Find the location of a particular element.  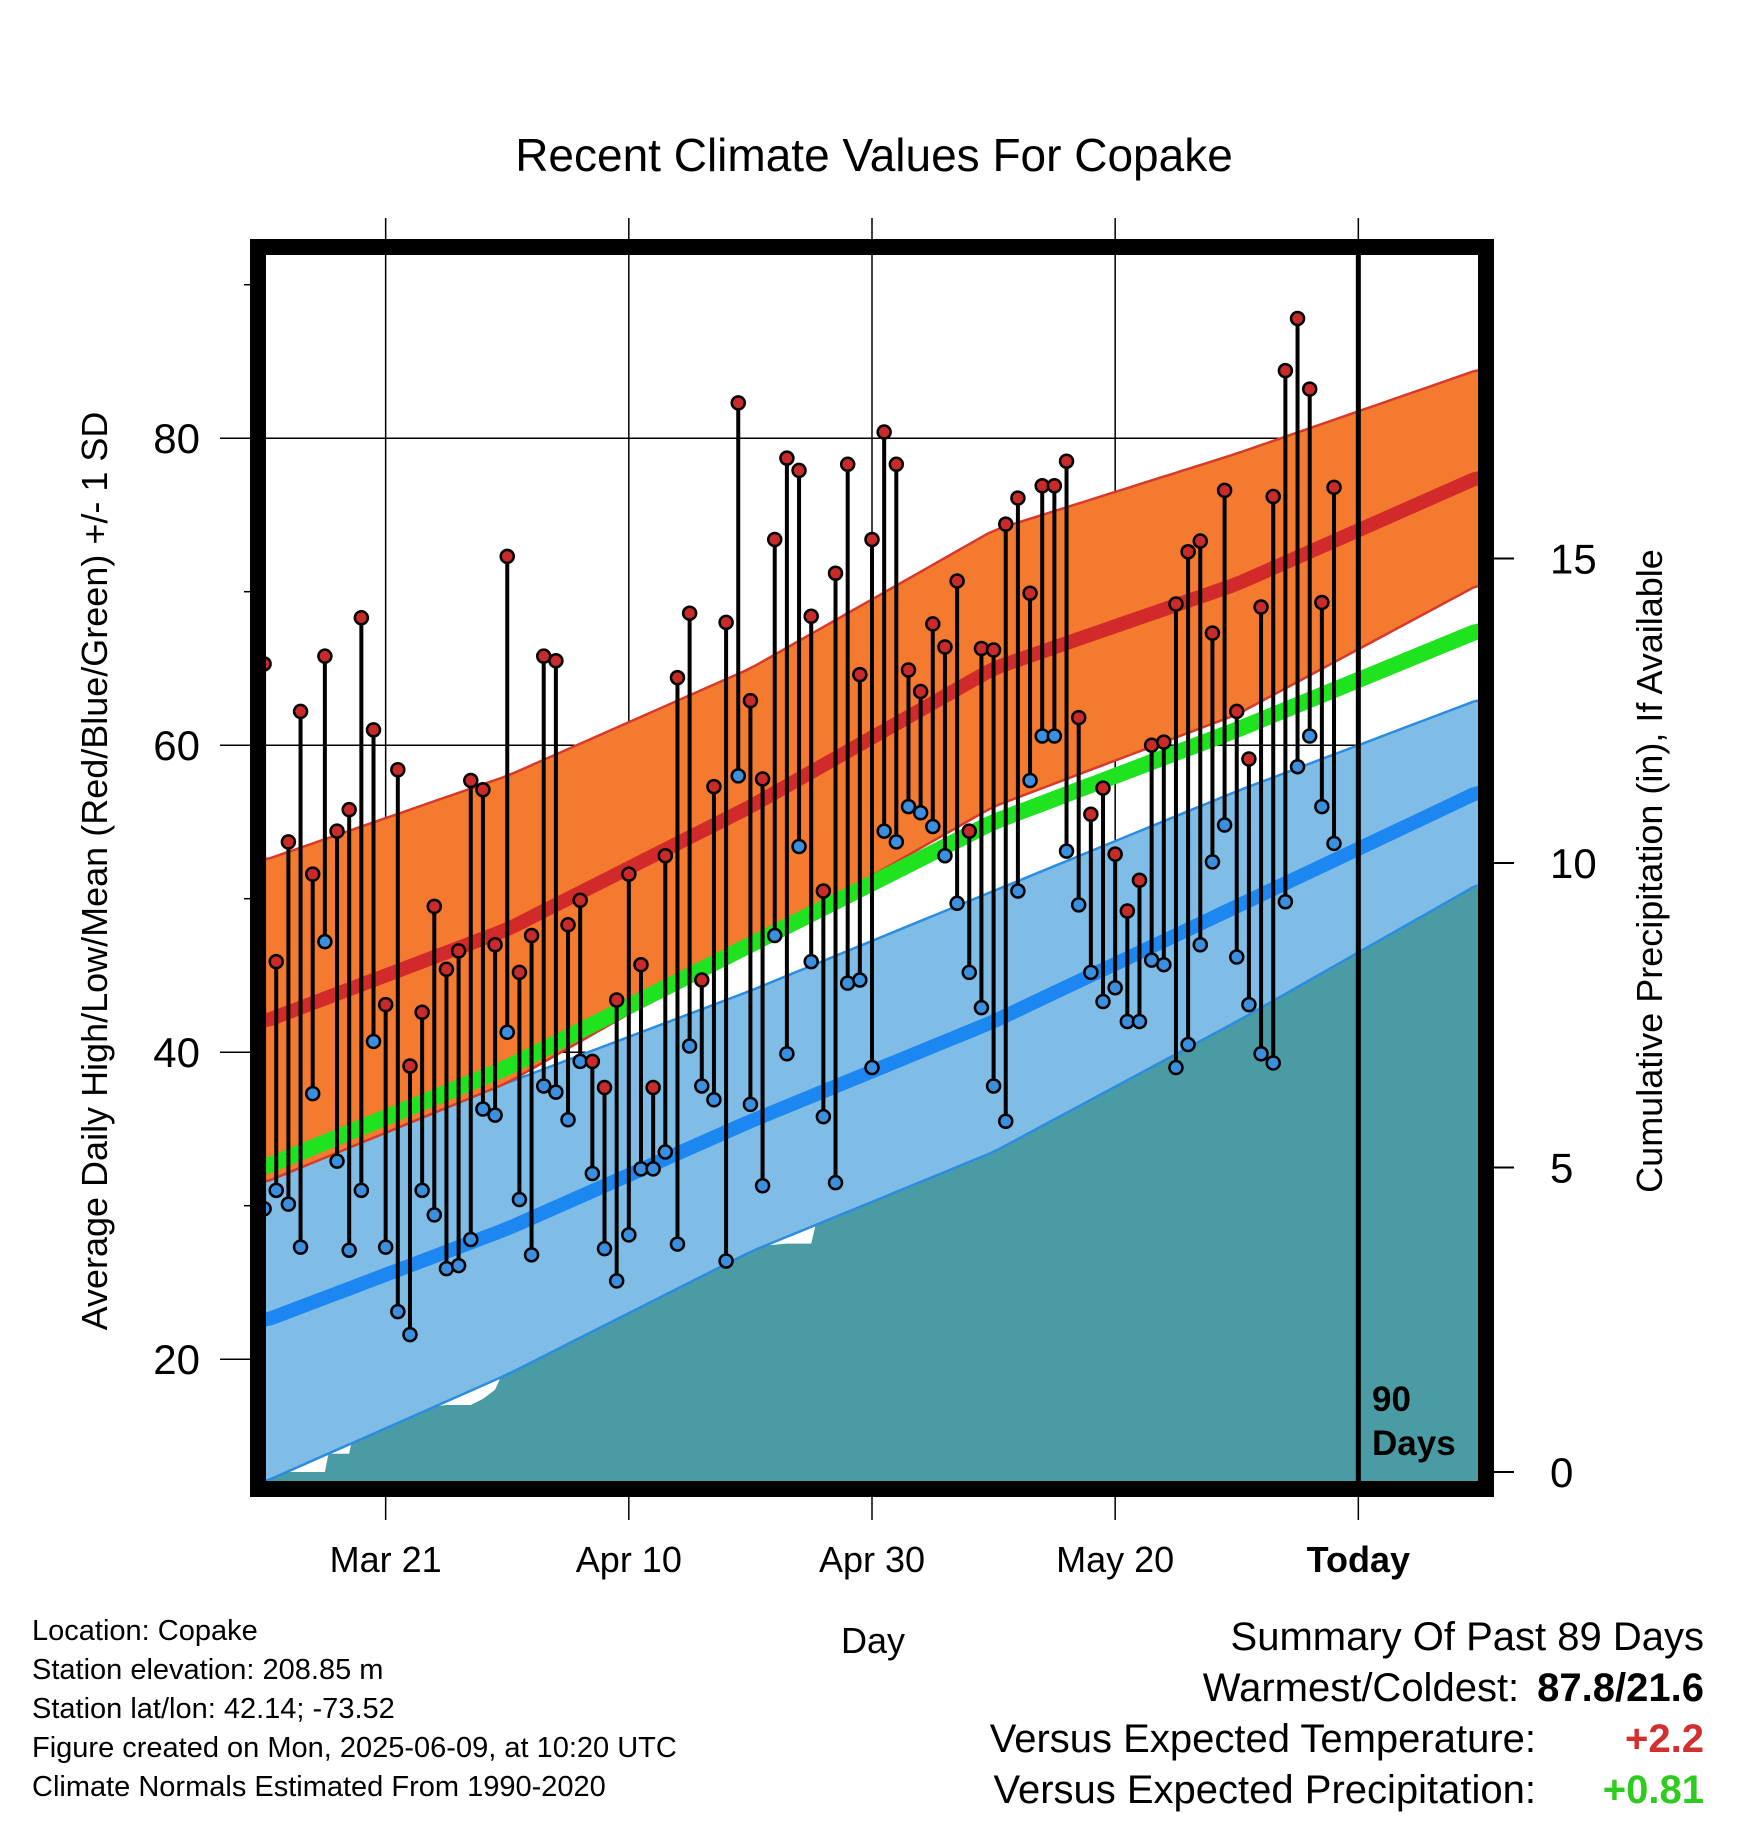

warm-cold-label: Warmest/Coldest: is located at coordinates (1361, 1688).